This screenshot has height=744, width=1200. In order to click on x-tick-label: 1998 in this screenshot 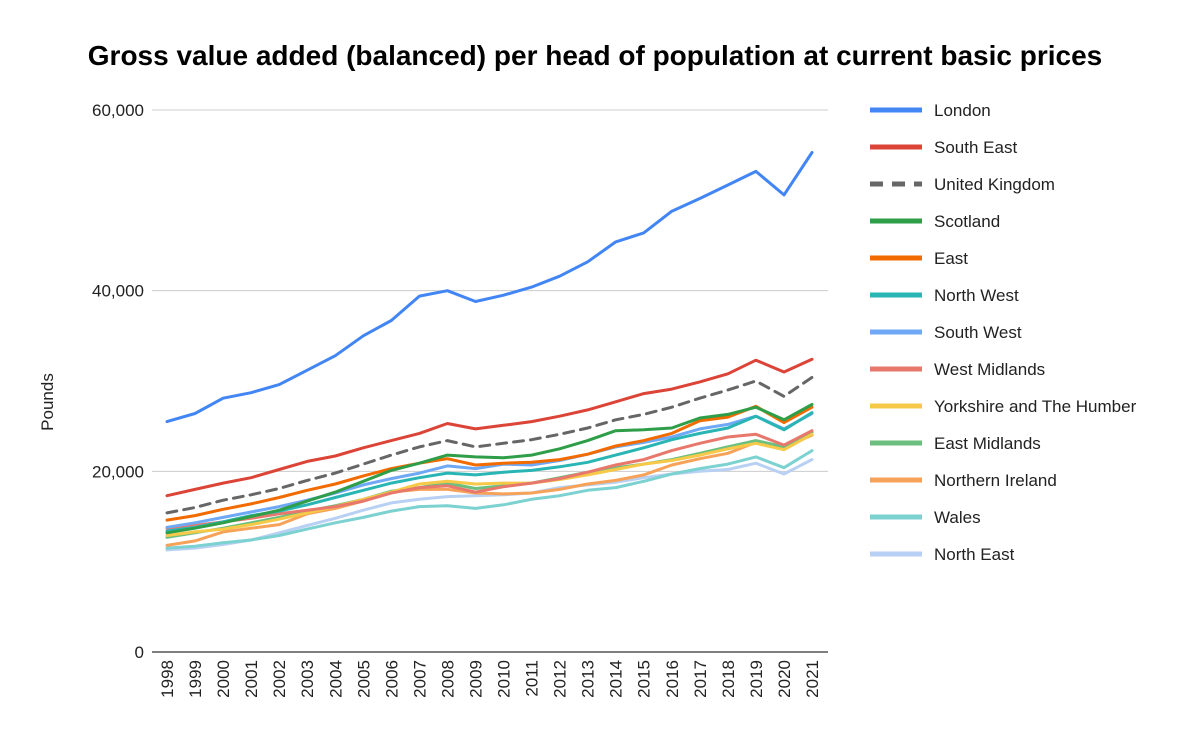, I will do `click(167, 679)`.